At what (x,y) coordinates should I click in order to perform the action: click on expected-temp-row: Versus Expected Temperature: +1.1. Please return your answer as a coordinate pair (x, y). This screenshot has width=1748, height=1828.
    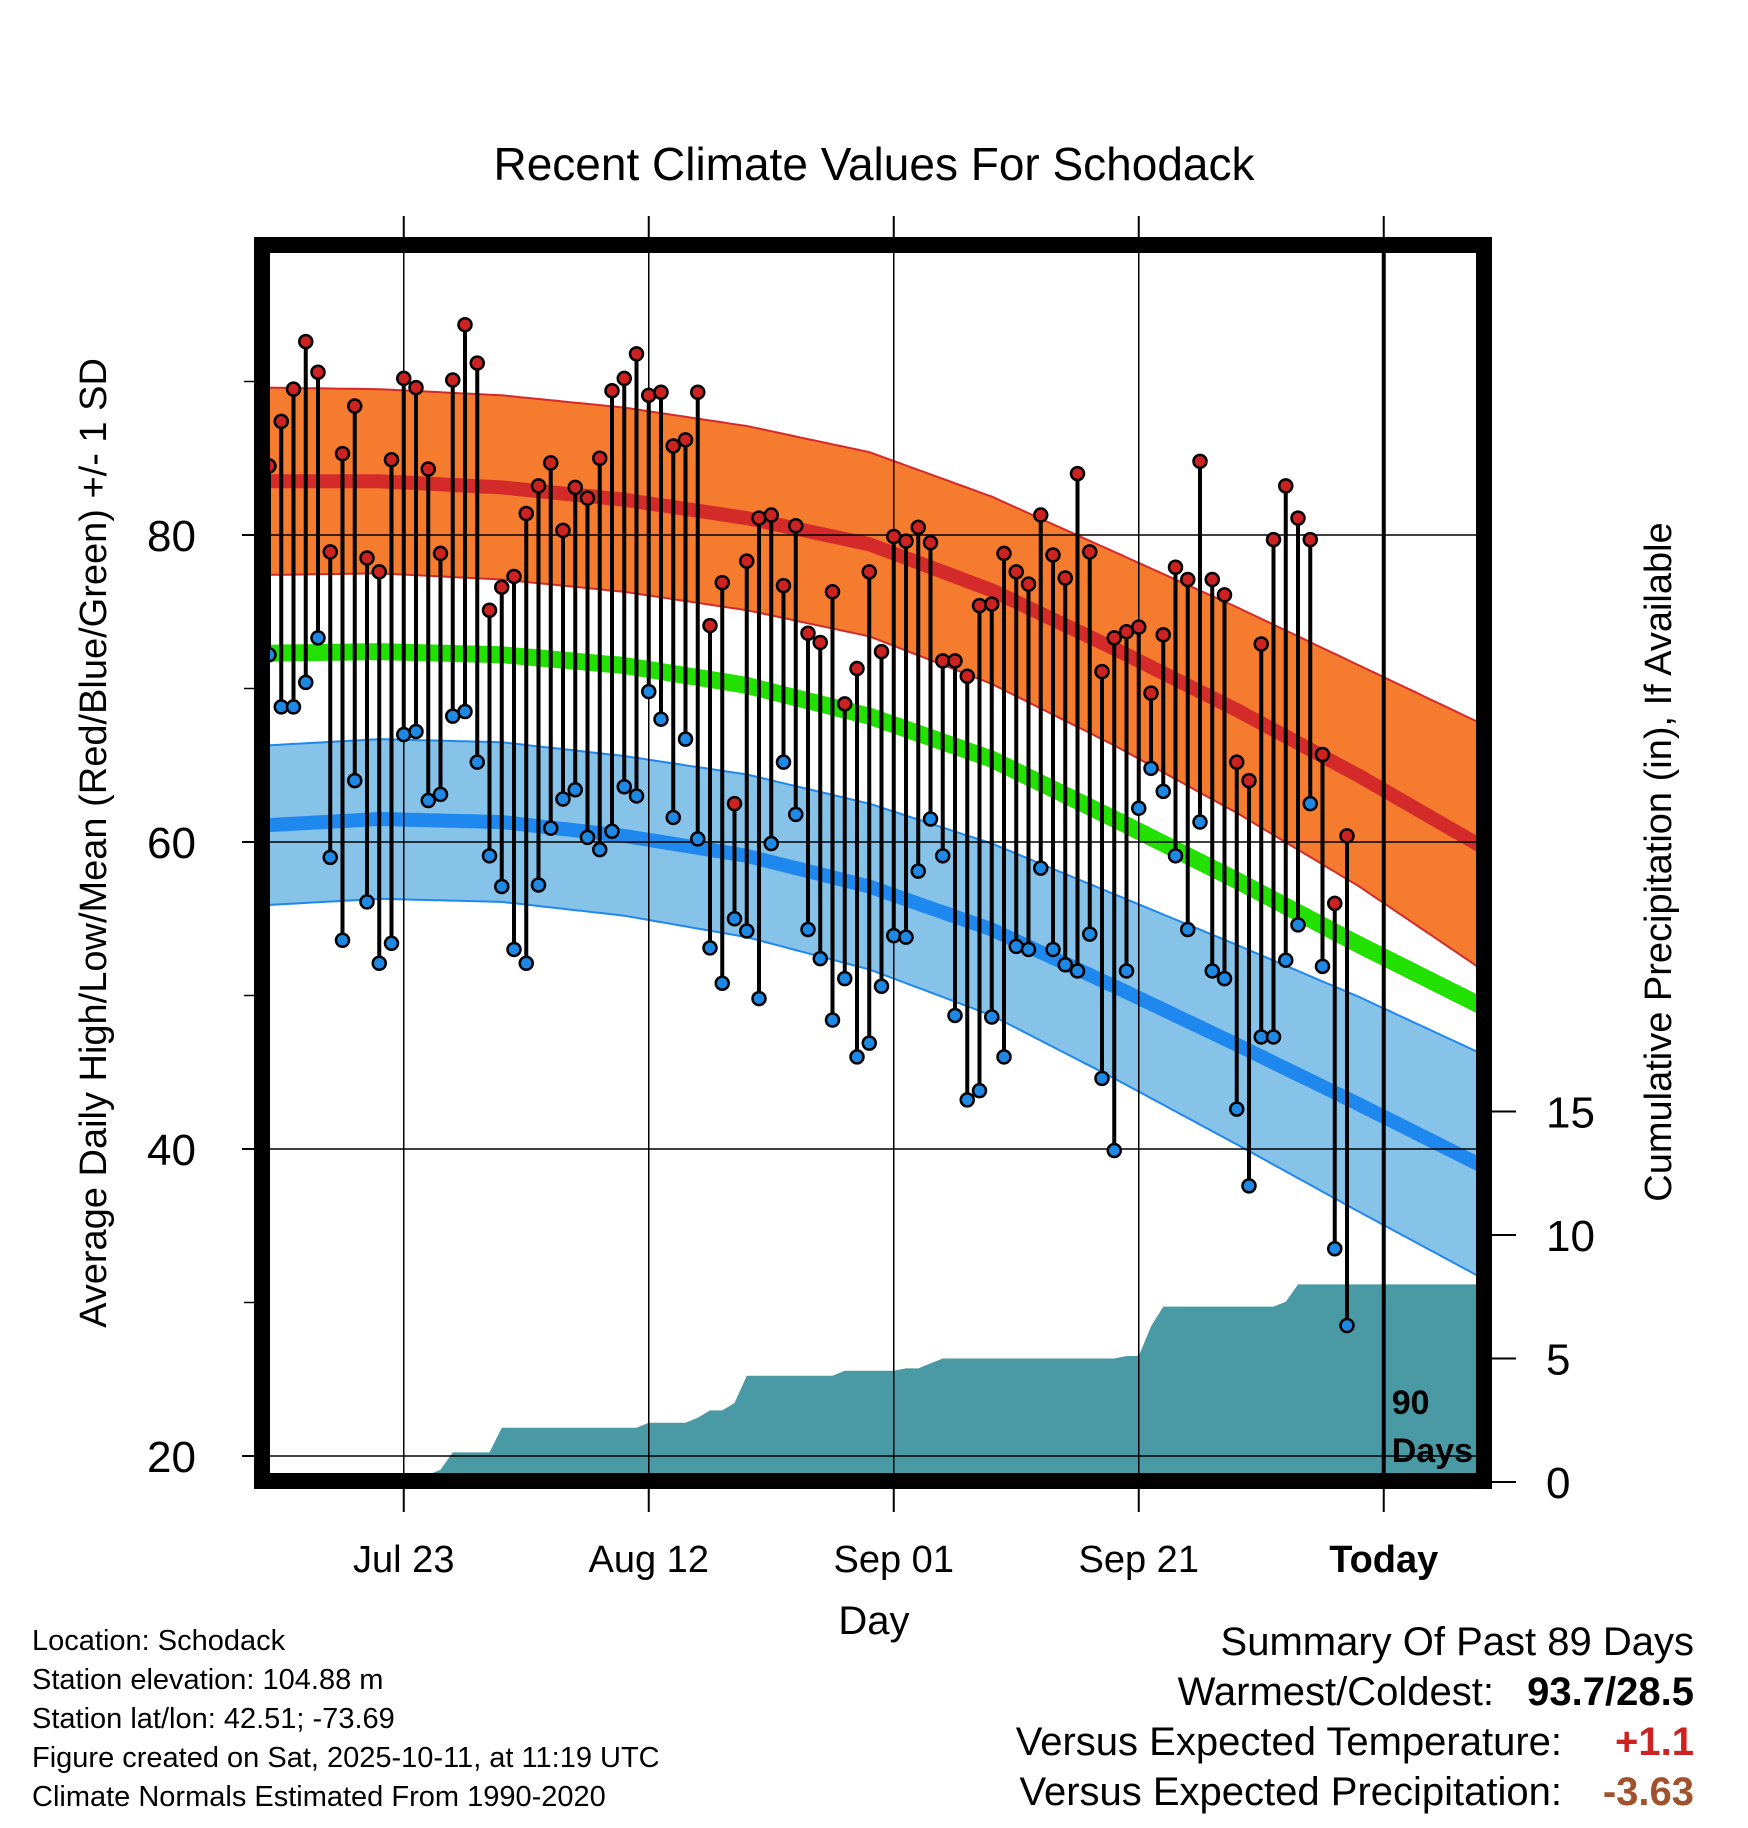
    Looking at the image, I should click on (1355, 1742).